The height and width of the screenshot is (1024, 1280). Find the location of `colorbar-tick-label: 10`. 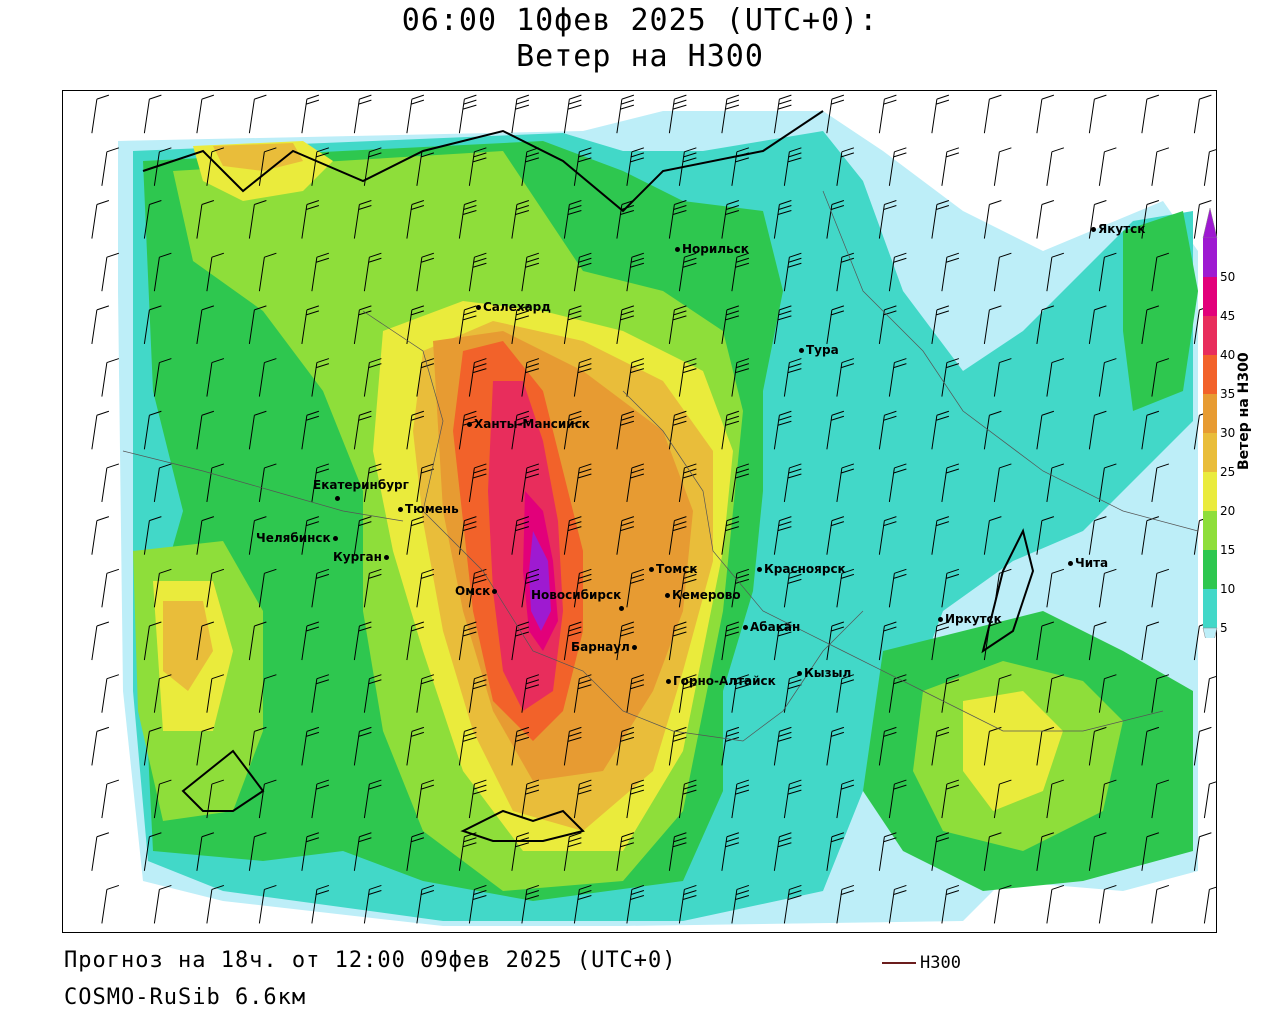

colorbar-tick-label: 10 is located at coordinates (1228, 589).